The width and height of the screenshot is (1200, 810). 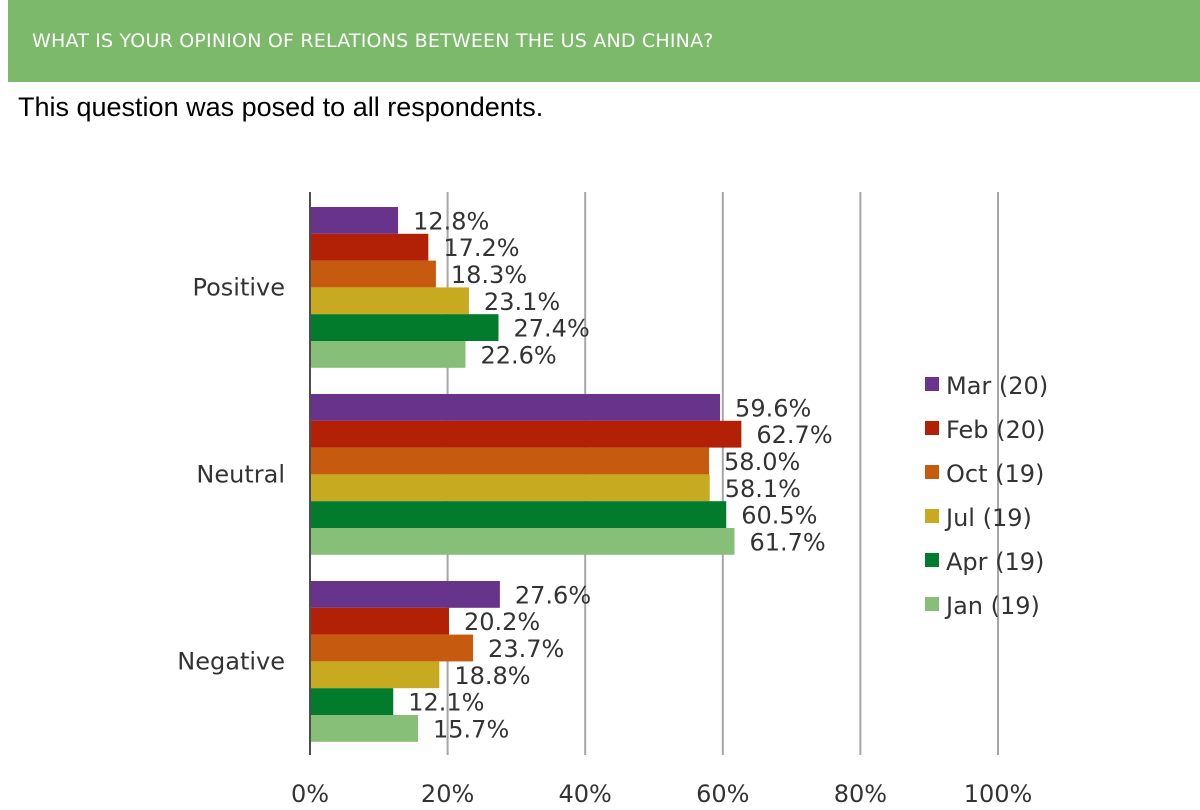 What do you see at coordinates (722, 794) in the screenshot?
I see `x-tick-label: 60%` at bounding box center [722, 794].